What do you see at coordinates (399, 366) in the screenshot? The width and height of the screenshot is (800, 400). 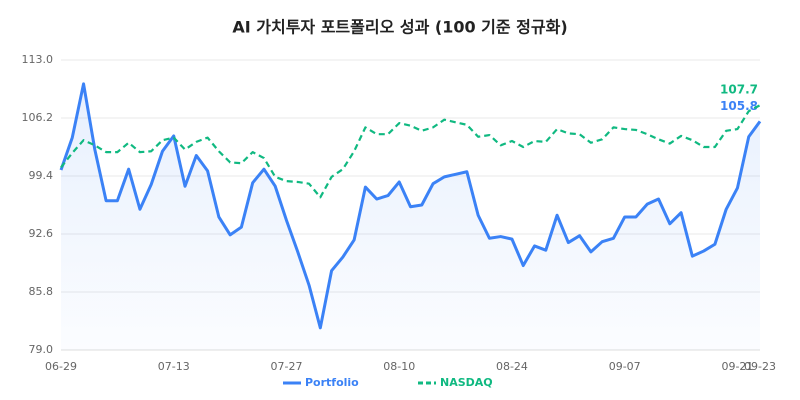 I see `x-tick-label: 08-10` at bounding box center [399, 366].